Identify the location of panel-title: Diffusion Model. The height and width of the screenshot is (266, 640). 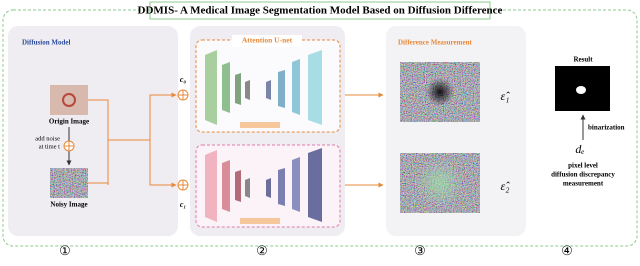
(46, 43).